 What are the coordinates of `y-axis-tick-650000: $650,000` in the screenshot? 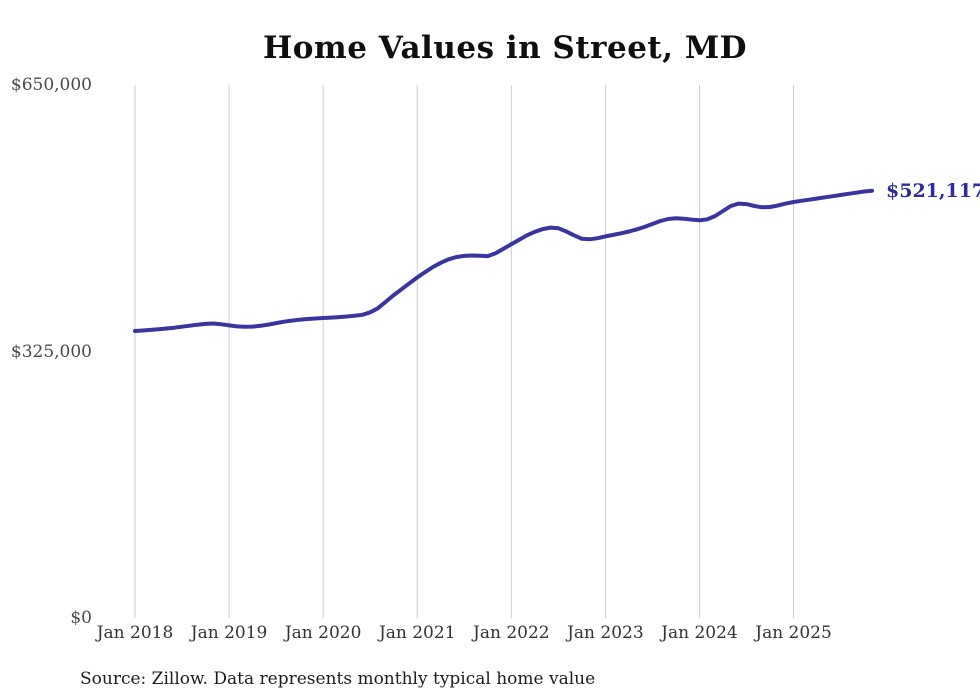 It's located at (51, 85).